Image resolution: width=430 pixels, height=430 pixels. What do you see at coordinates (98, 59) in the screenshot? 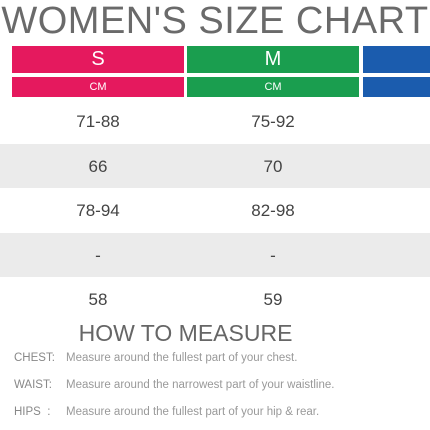
I see `column-header: S` at bounding box center [98, 59].